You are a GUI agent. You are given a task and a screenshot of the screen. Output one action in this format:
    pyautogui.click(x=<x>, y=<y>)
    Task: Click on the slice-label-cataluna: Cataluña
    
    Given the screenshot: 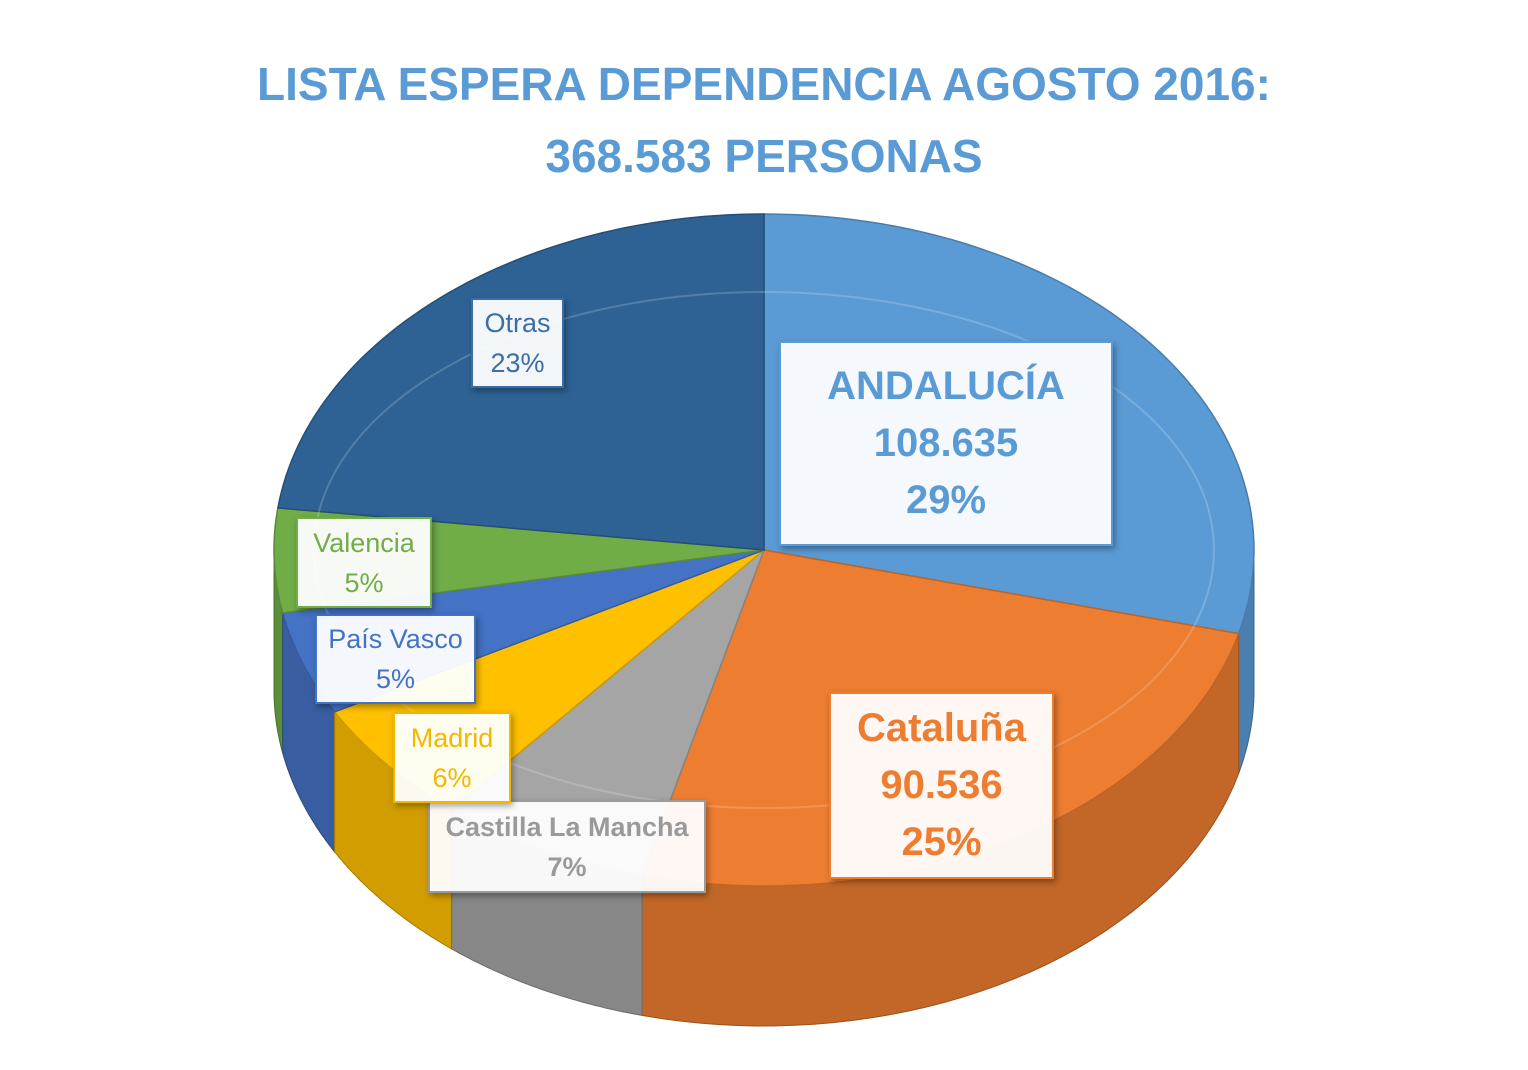 What is the action you would take?
    pyautogui.click(x=941, y=728)
    